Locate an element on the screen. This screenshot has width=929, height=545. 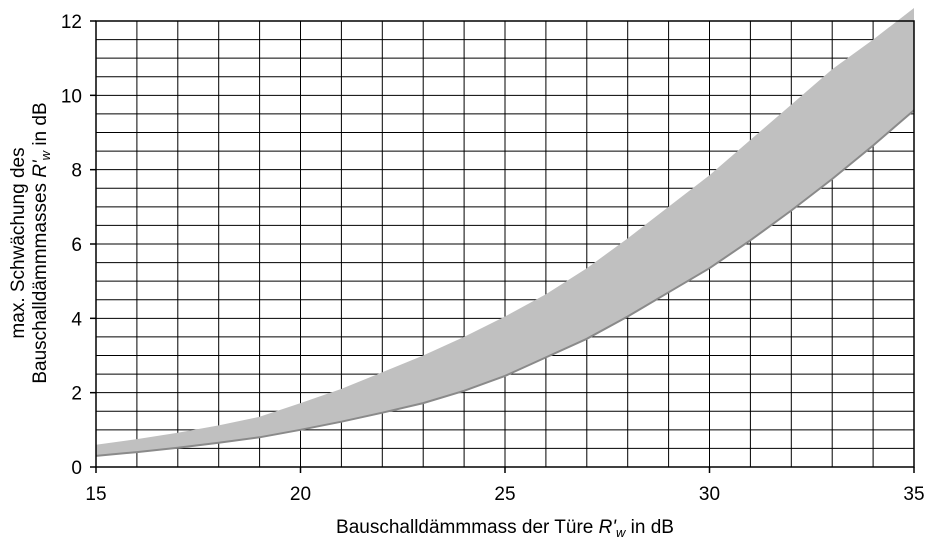
y-axis-title-line2-main: Bauschalldämmmasses is located at coordinates (40, 281).